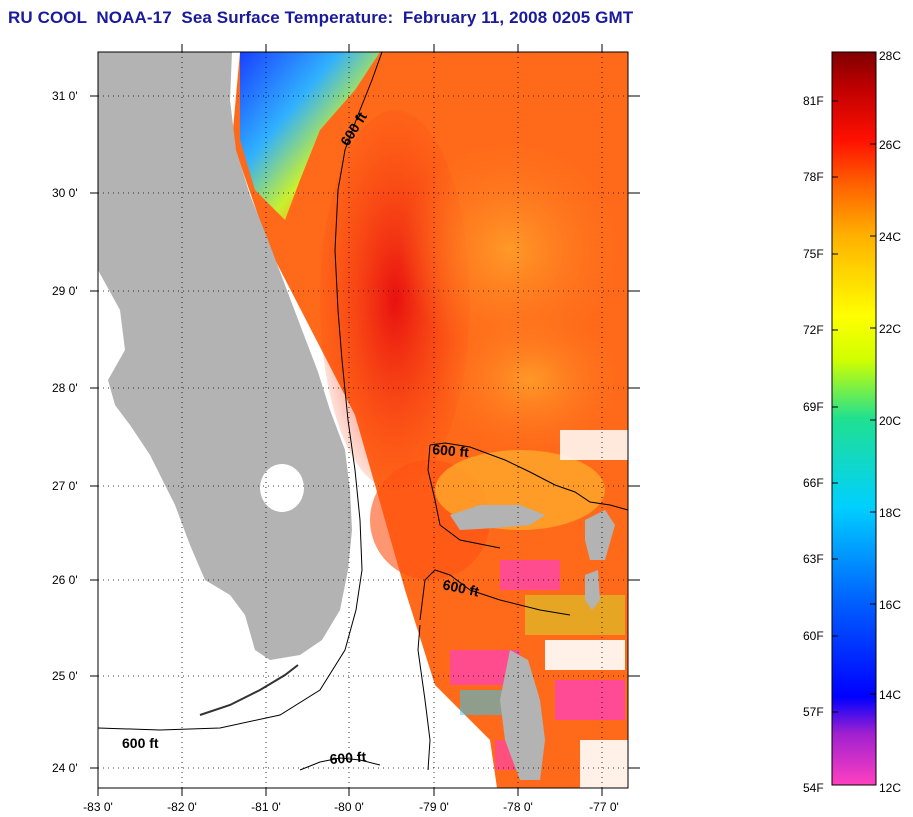 This screenshot has width=913, height=817. Describe the element at coordinates (813, 788) in the screenshot. I see `colorbar-f-label: 54F` at that location.